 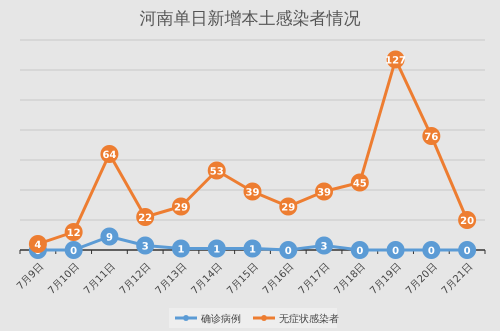 What do you see at coordinates (136, 279) in the screenshot?
I see `x-tick-label: 7月12日` at bounding box center [136, 279].